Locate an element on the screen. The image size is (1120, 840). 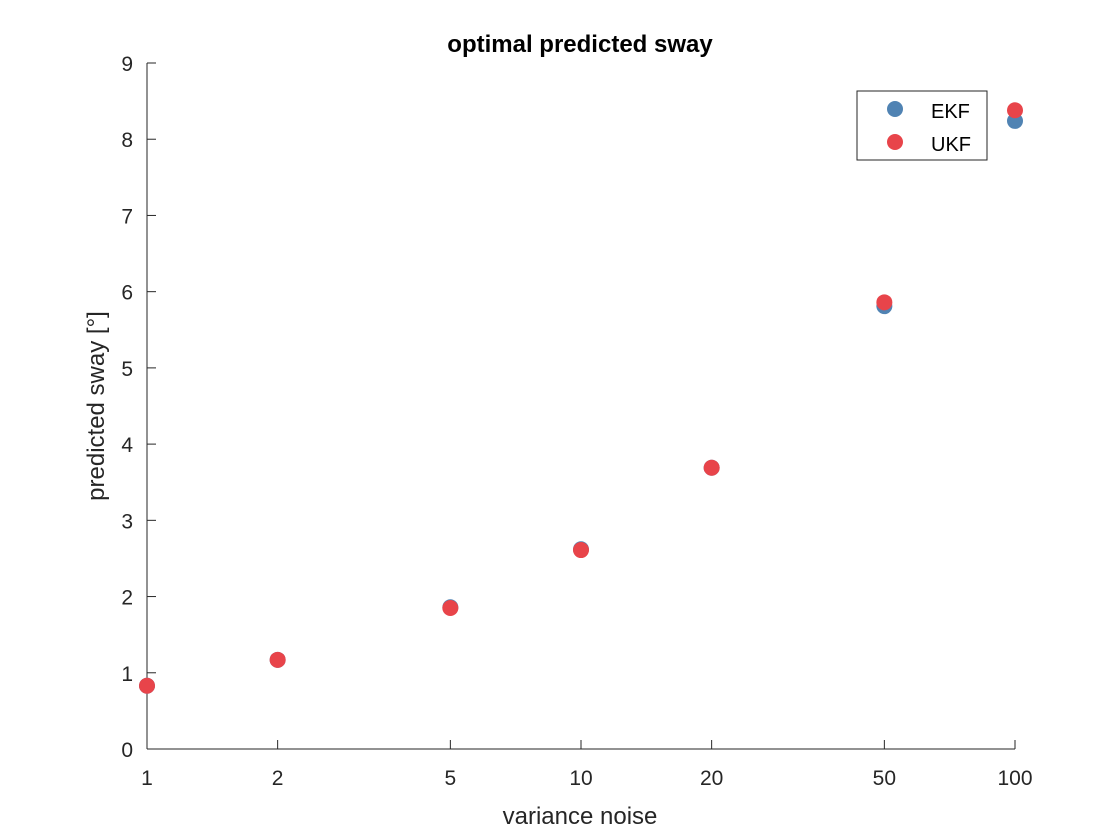
y-ticks: 0 1 2 3 4 5 6 7 8 9 is located at coordinates (138, 407).